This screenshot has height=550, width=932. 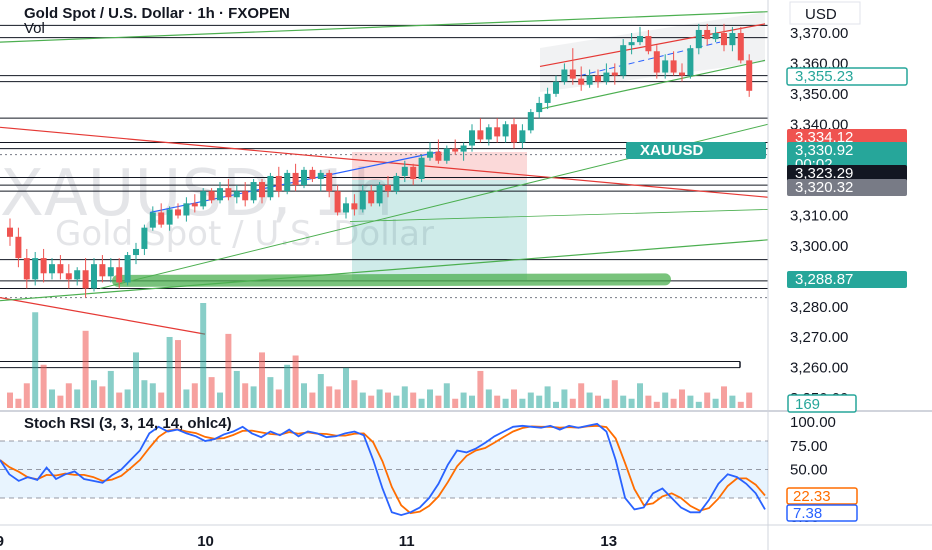 I want to click on support-highlight, so click(x=391, y=280).